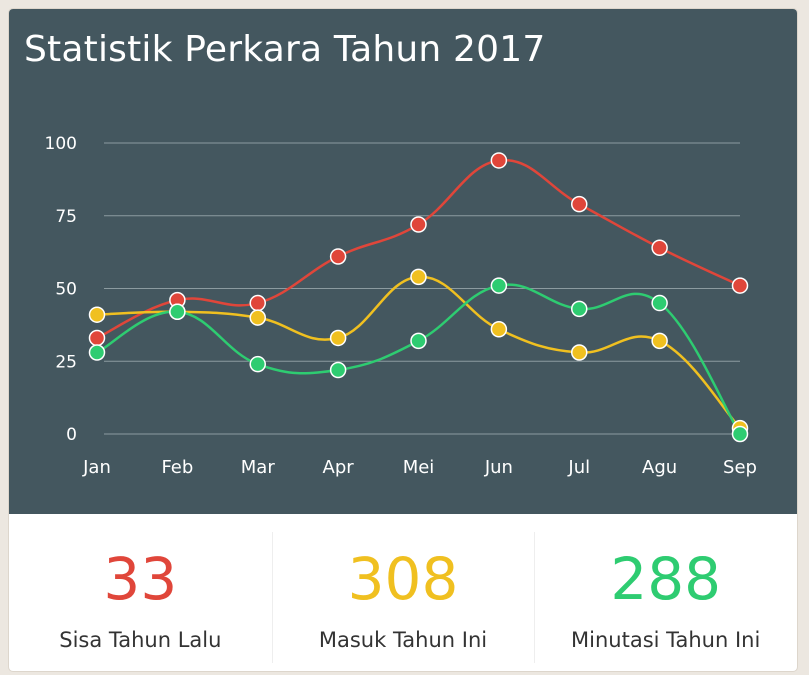 The height and width of the screenshot is (675, 809). Describe the element at coordinates (740, 467) in the screenshot. I see `x-tick-label: Sep` at that location.